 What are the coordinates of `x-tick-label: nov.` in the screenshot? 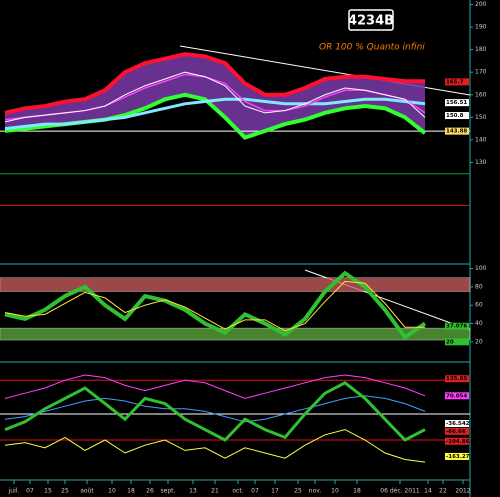 It's located at (315, 491).